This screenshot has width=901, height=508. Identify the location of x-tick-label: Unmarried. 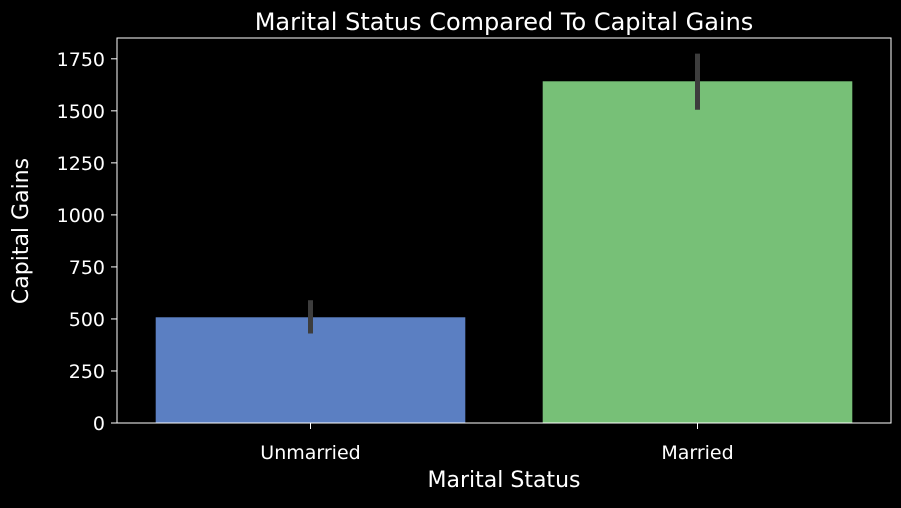
(310, 453).